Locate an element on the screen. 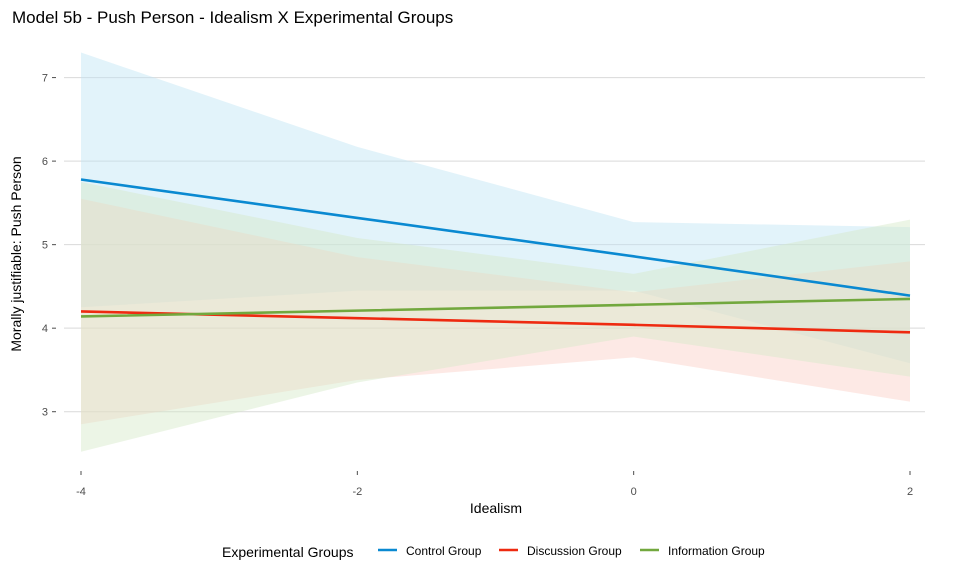 The height and width of the screenshot is (576, 960). legend-label: Discussion Group is located at coordinates (574, 551).